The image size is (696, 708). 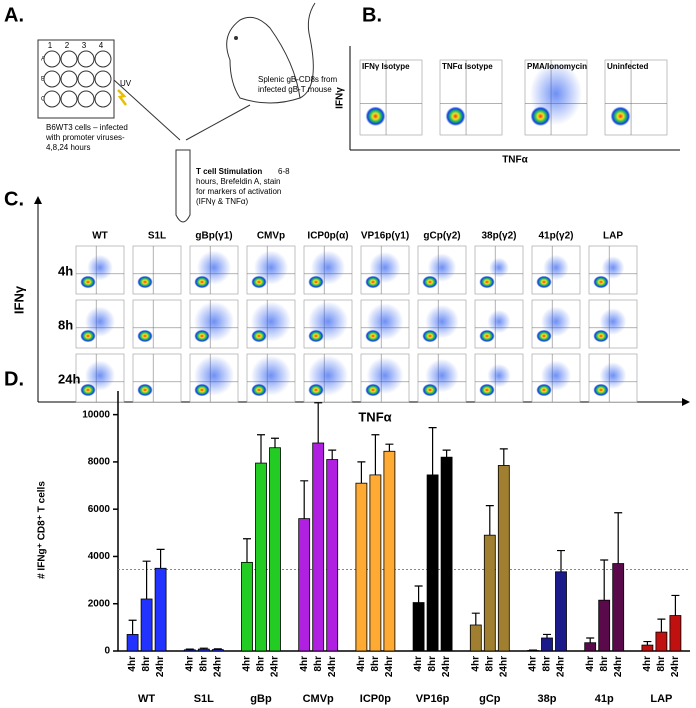 What do you see at coordinates (43, 80) in the screenshot?
I see `plate-row: B` at bounding box center [43, 80].